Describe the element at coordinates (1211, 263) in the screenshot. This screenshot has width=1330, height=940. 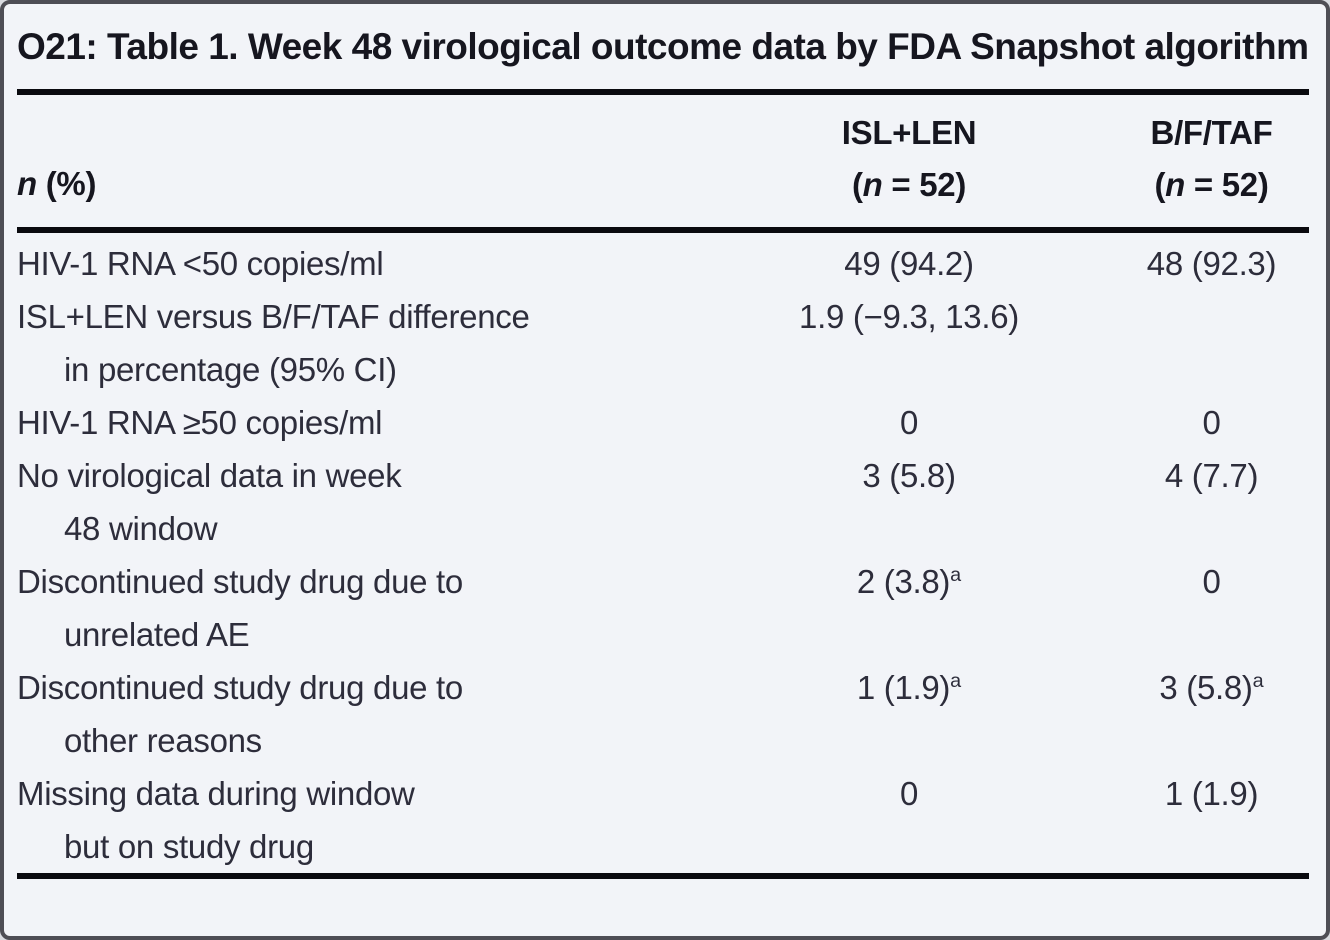
I see `value-text: 48 (92.3)` at that location.